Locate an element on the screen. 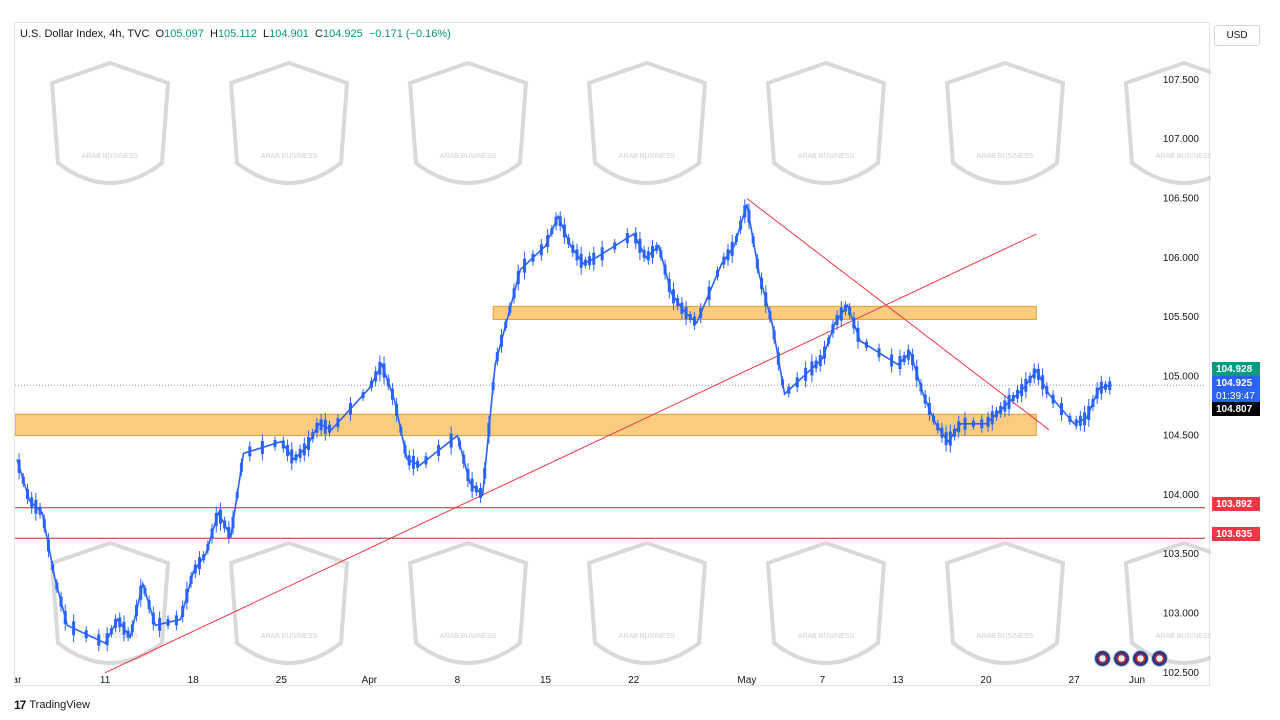 This screenshot has width=1280, height=720. y-axis-tick: 106.000 is located at coordinates (1181, 258).